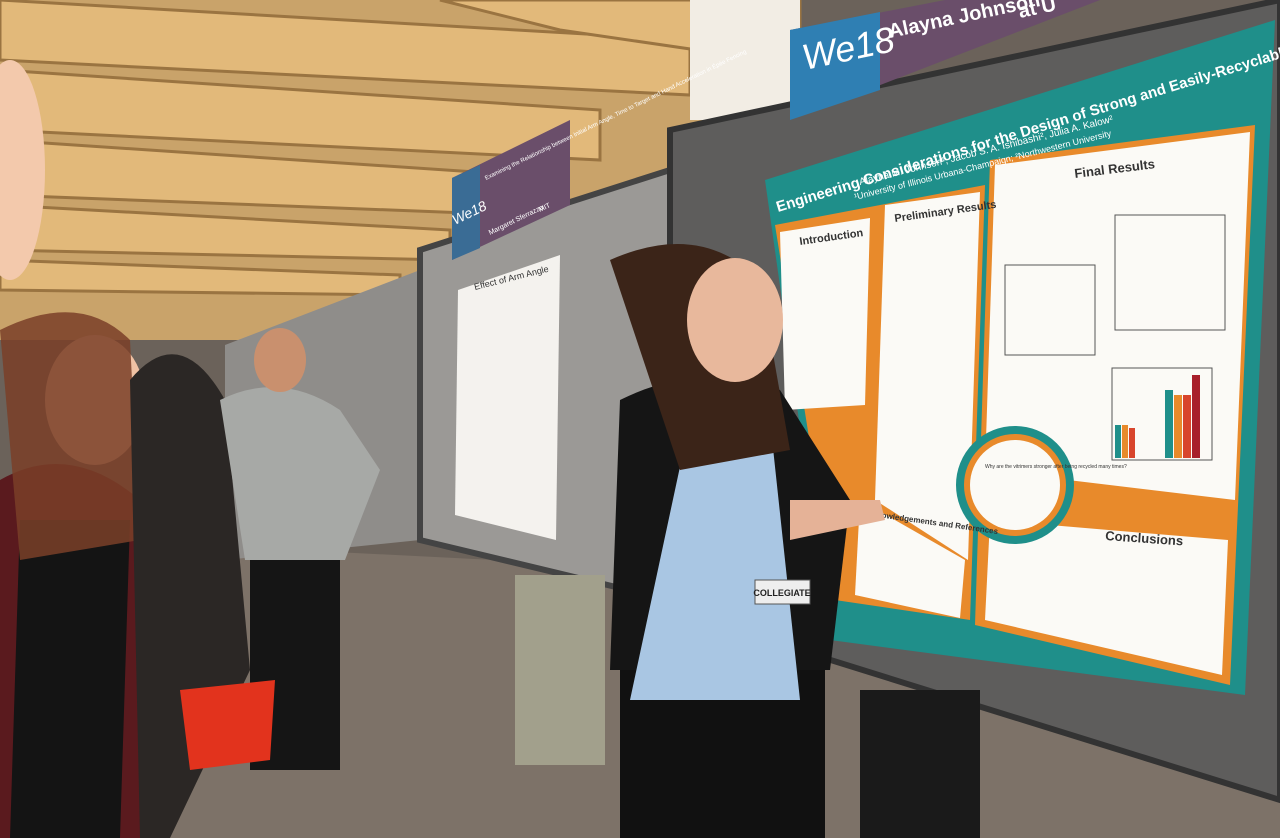  I want to click on far-sign, so click(511, 190).